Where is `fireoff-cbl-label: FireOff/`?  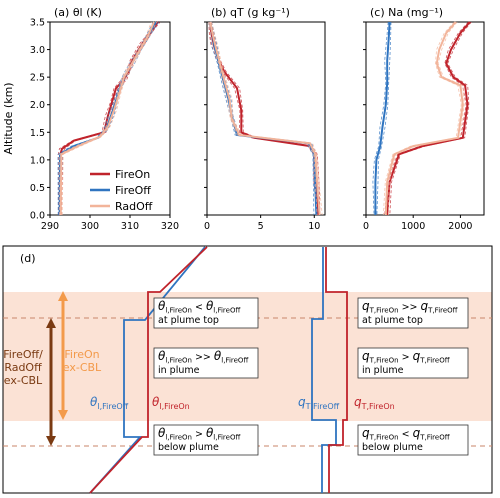
fireoff-cbl-label: FireOff/ is located at coordinates (23, 354).